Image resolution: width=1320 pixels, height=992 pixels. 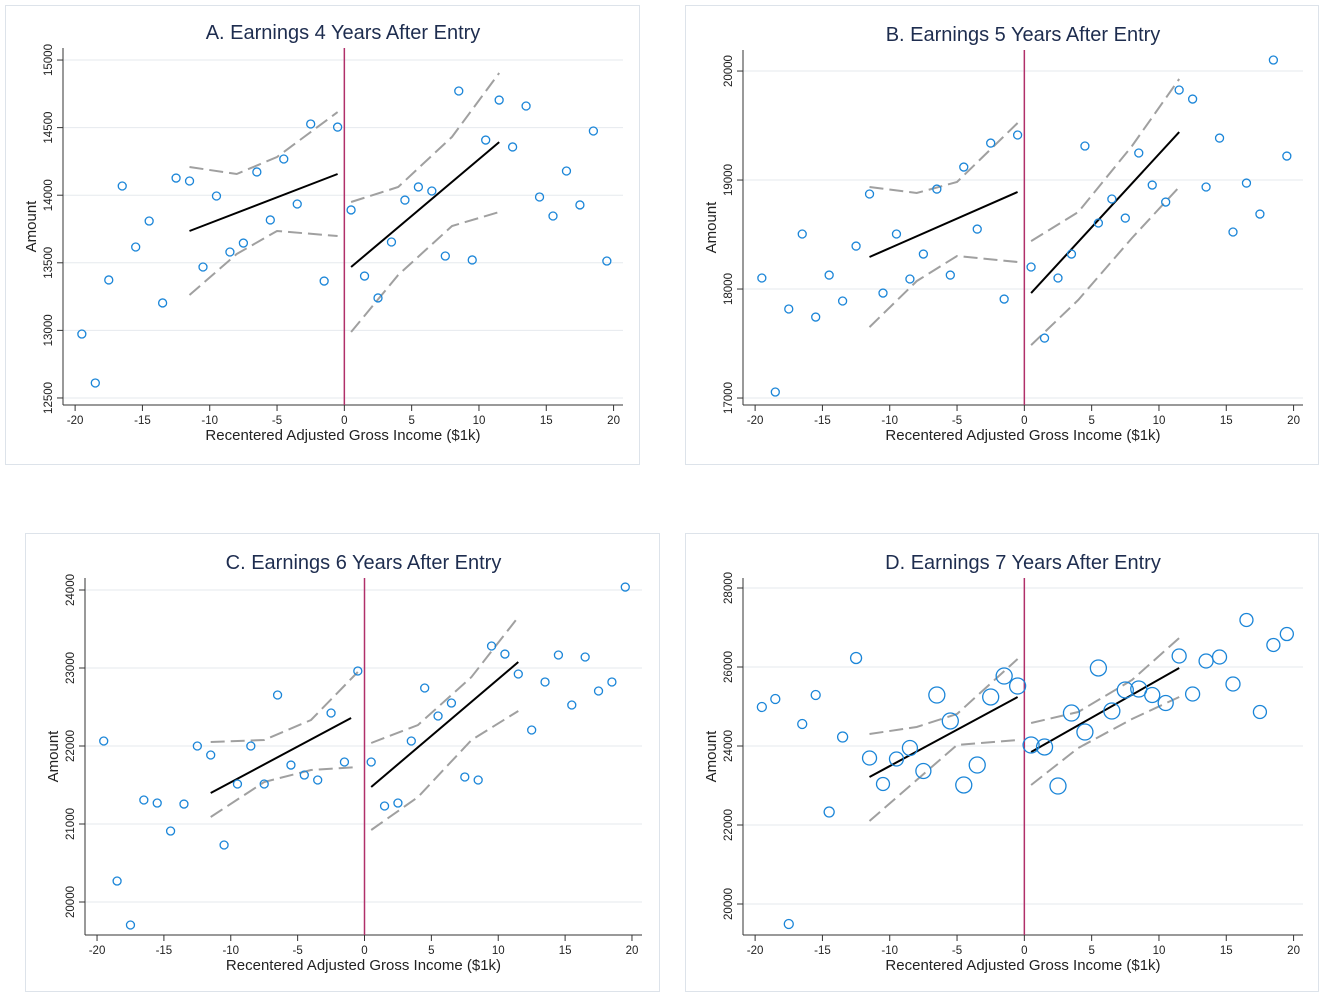 I want to click on y-tick-label: 15000, so click(x=49, y=60).